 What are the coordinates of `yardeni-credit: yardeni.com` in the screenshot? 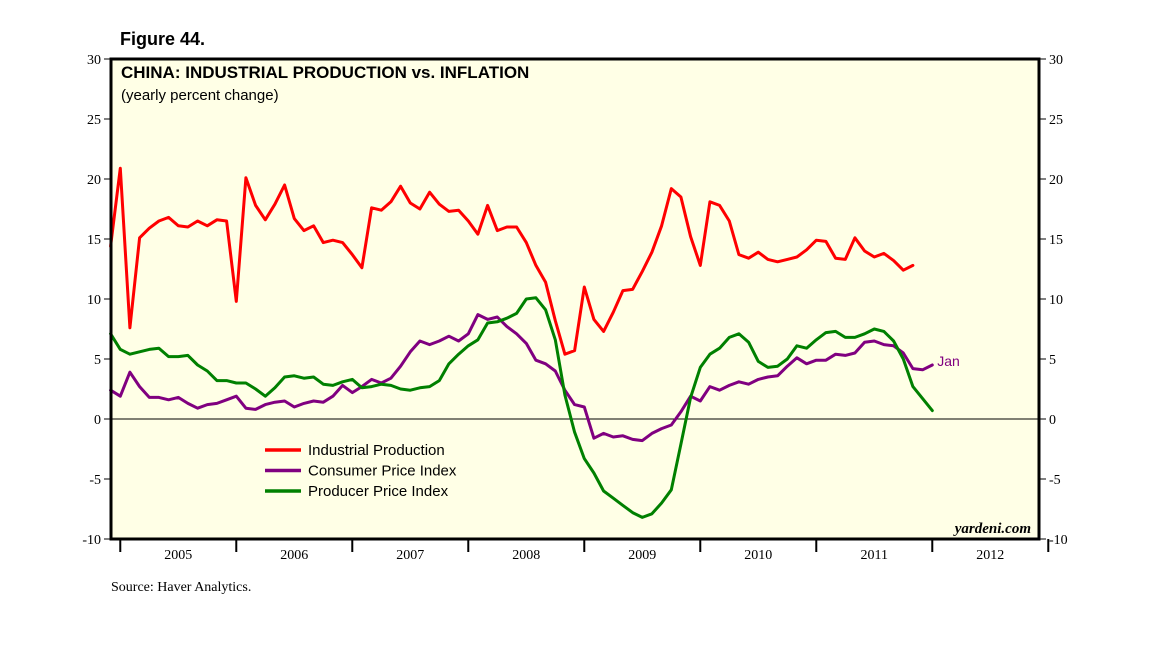 It's located at (992, 529).